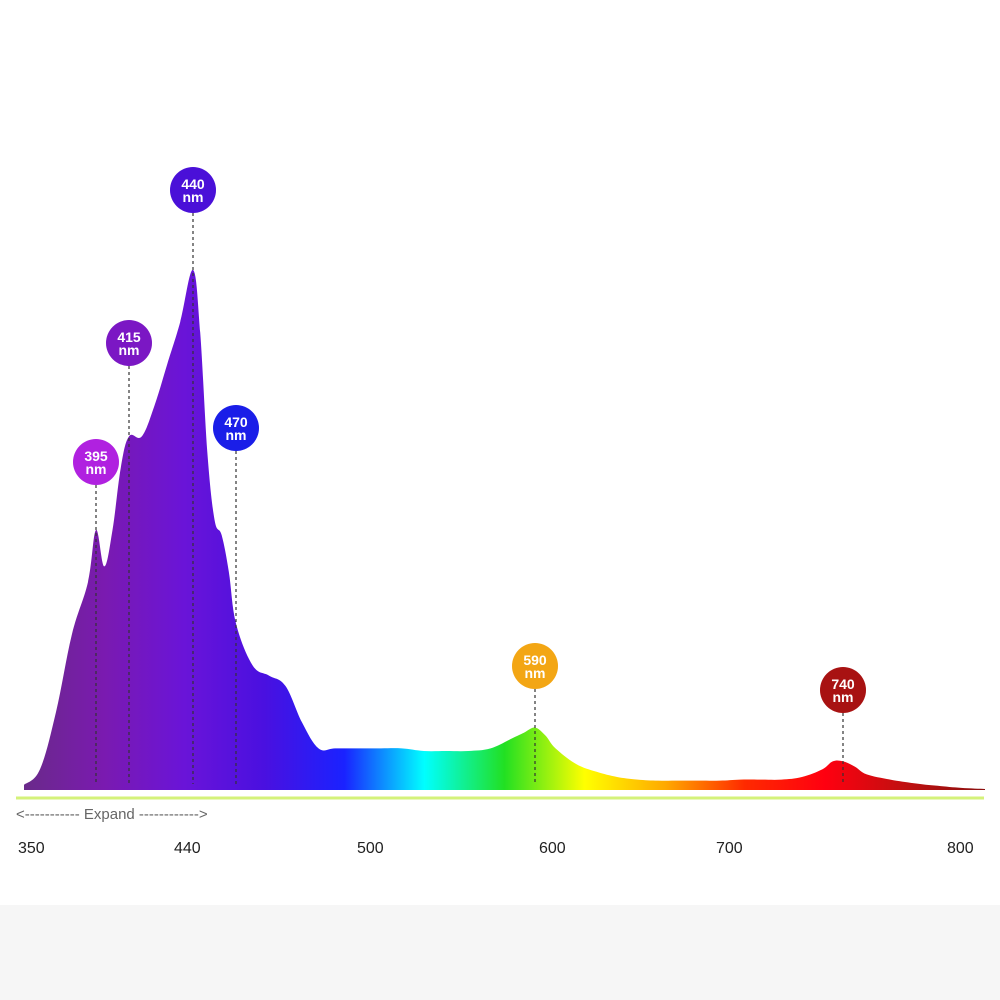 Image resolution: width=1000 pixels, height=1000 pixels. I want to click on x-tick-label: 500, so click(370, 848).